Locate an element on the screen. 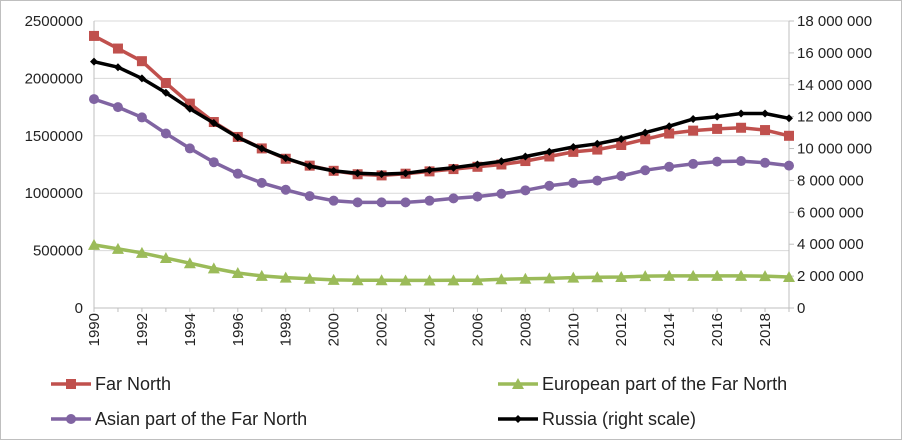 This screenshot has width=902, height=444. x-tick-label: 2004 is located at coordinates (430, 329).